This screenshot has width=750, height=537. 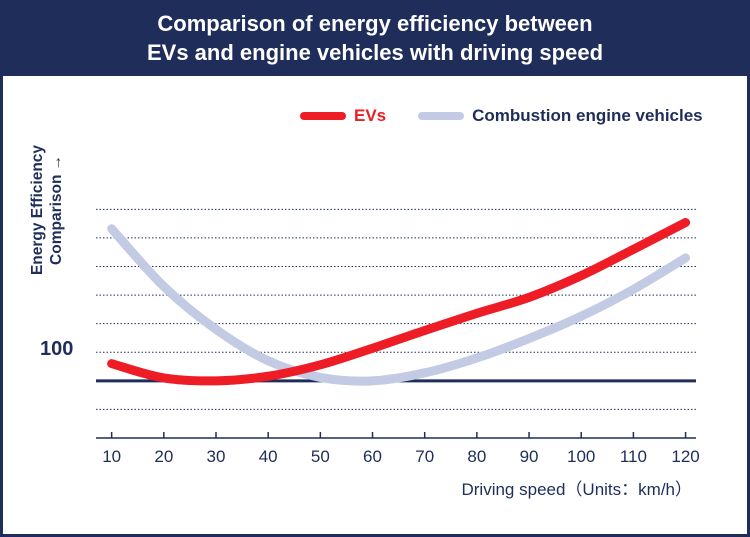 What do you see at coordinates (111, 456) in the screenshot?
I see `x-tick-label: 10` at bounding box center [111, 456].